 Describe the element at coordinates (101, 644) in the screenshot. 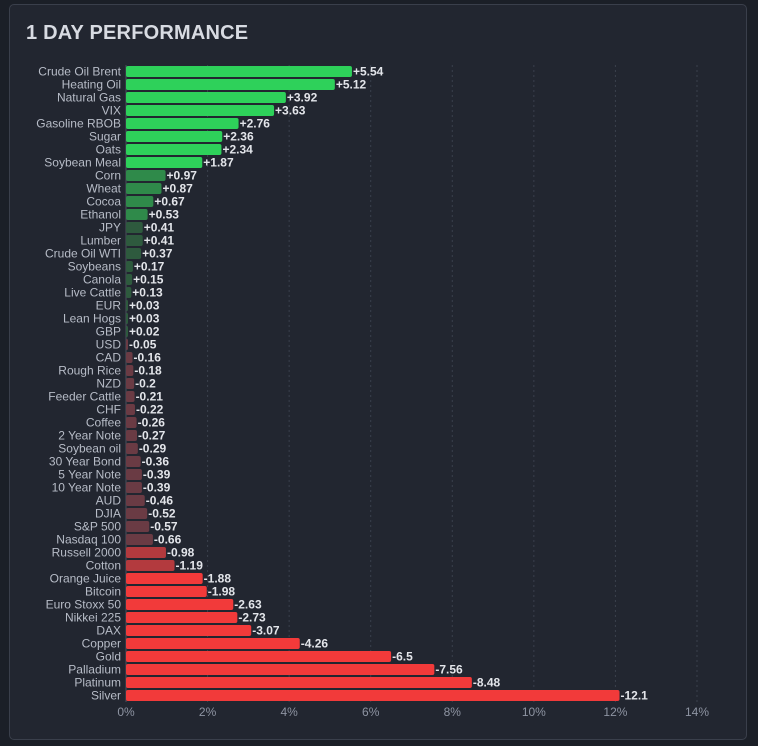

I see `category-label: Copper` at that location.